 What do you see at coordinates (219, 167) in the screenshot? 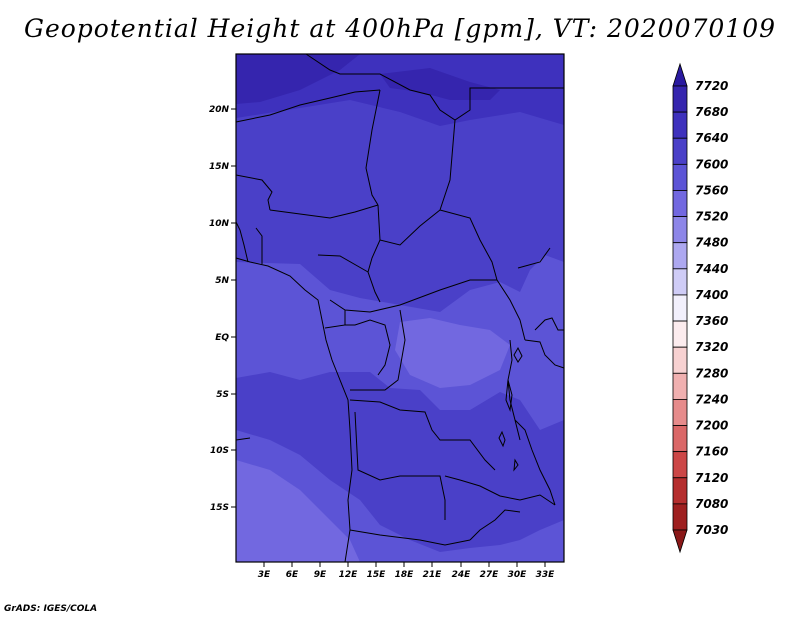
I see `lat-label: 15N` at bounding box center [219, 167].